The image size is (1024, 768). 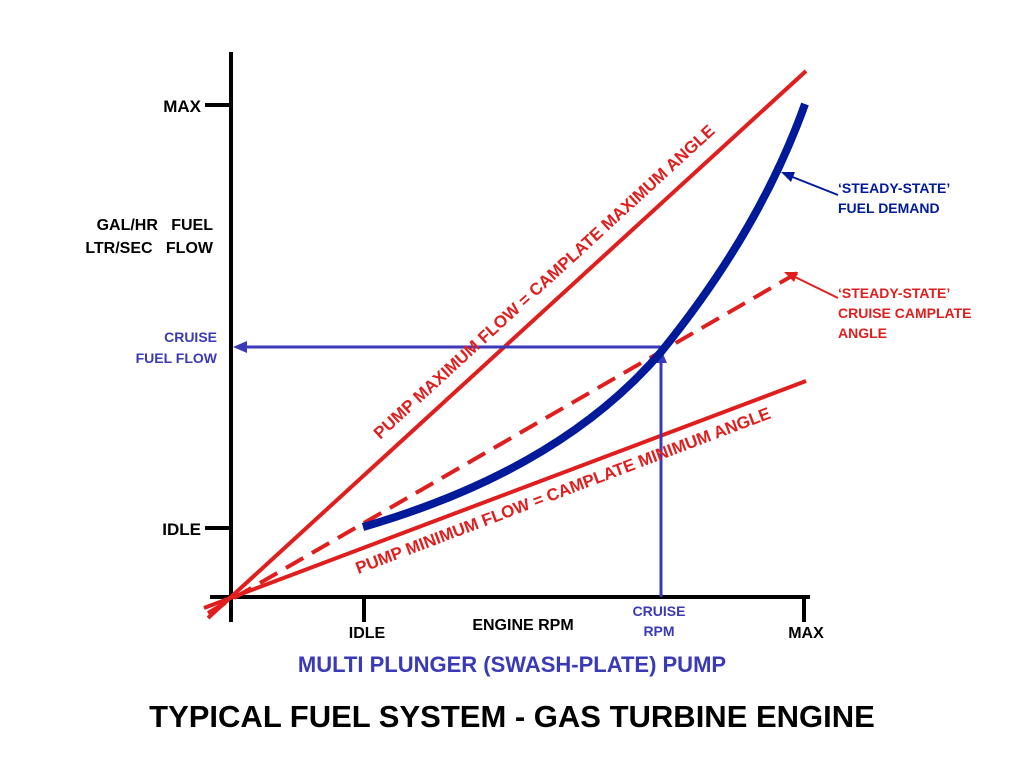 I want to click on camplate-annotation-arrowhead, so click(x=791, y=277).